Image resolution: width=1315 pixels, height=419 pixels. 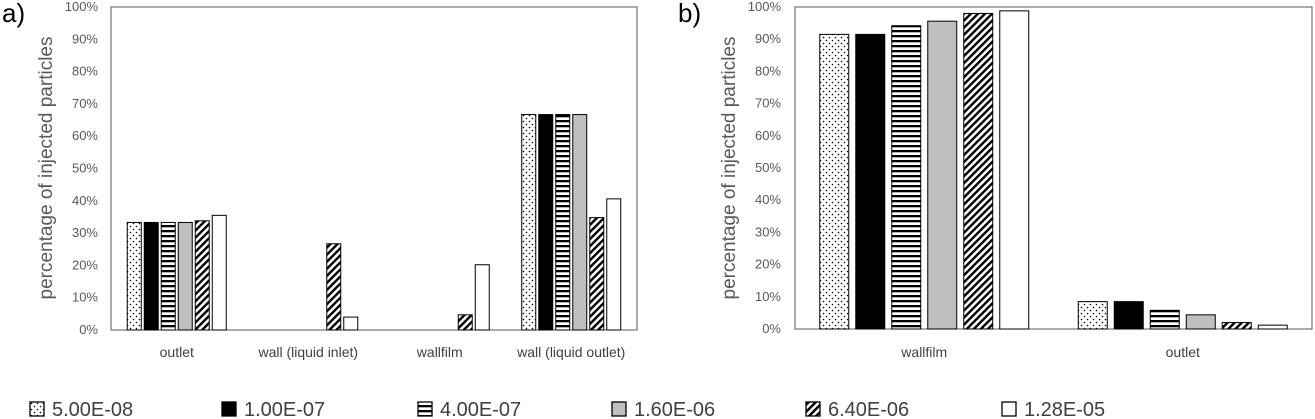 What do you see at coordinates (597, 274) in the screenshot?
I see `bar-6.40E-06-wall-liquid-outlet-` at bounding box center [597, 274].